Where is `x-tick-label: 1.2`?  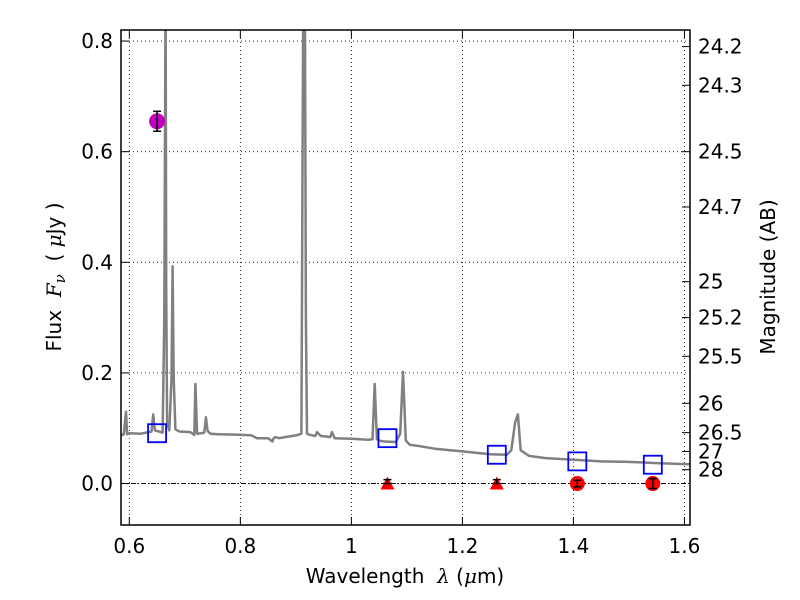 x-tick-label: 1.2 is located at coordinates (462, 546).